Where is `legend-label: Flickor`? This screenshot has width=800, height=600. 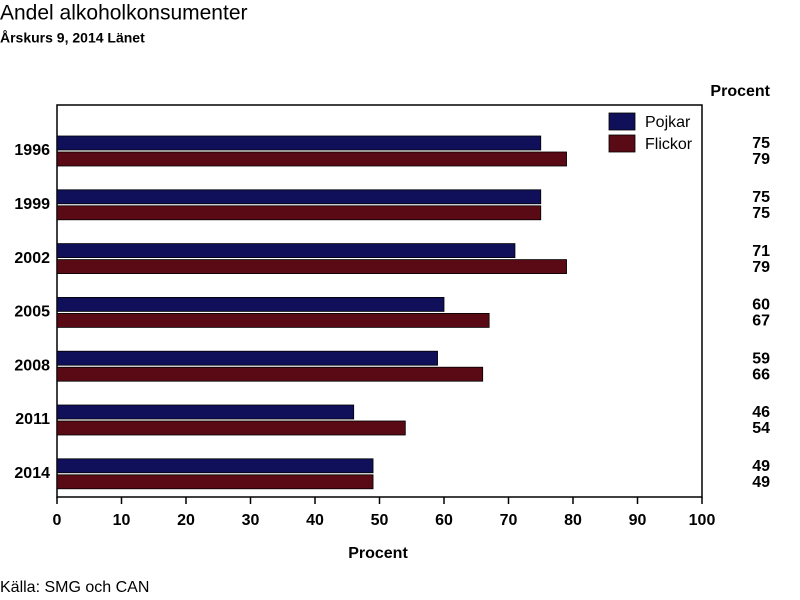
legend-label: Flickor is located at coordinates (669, 144).